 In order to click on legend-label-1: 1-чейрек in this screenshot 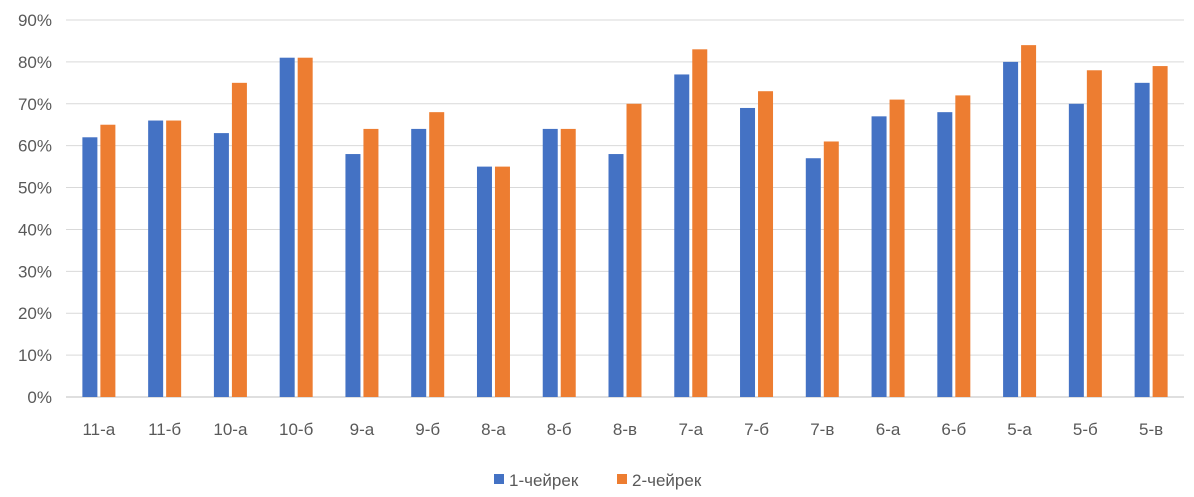, I will do `click(544, 480)`.